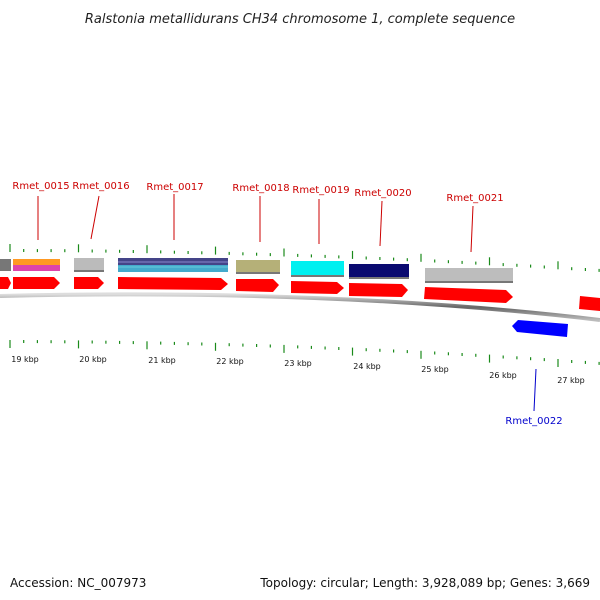 This screenshot has width=600, height=600. Describe the element at coordinates (174, 187) in the screenshot. I see `gene-label: Rmet_0017` at that location.